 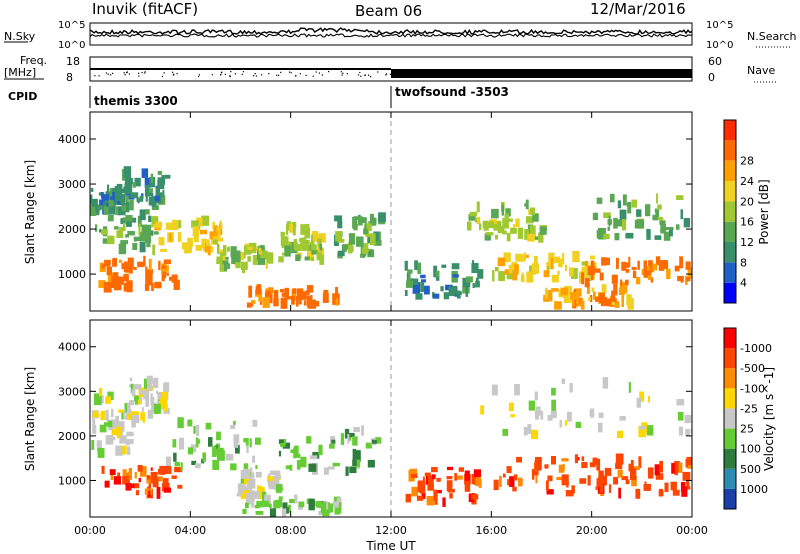 I want to click on y-tick-label: 3000, so click(x=72, y=184).